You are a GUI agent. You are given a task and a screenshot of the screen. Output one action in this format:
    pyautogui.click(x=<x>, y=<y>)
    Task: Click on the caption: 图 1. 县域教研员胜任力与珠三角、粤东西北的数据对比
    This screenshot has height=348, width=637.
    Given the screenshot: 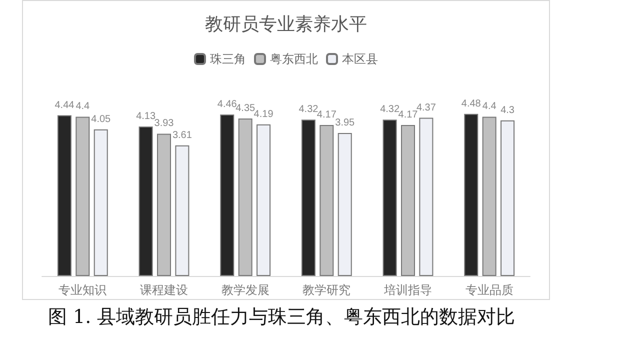 What is the action you would take?
    pyautogui.click(x=281, y=317)
    